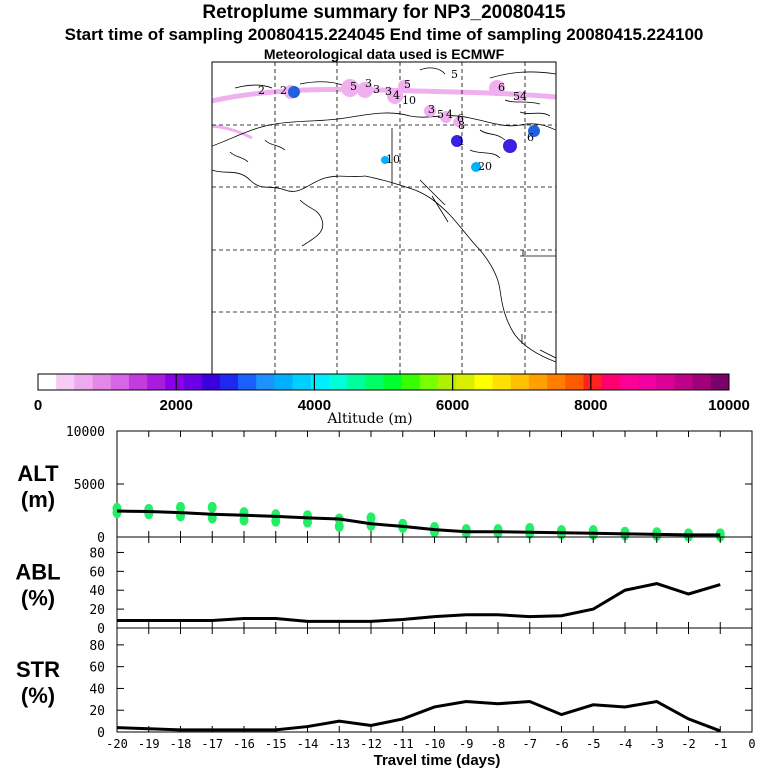 The height and width of the screenshot is (768, 768). What do you see at coordinates (117, 744) in the screenshot?
I see `x-tick-label: -20` at bounding box center [117, 744].